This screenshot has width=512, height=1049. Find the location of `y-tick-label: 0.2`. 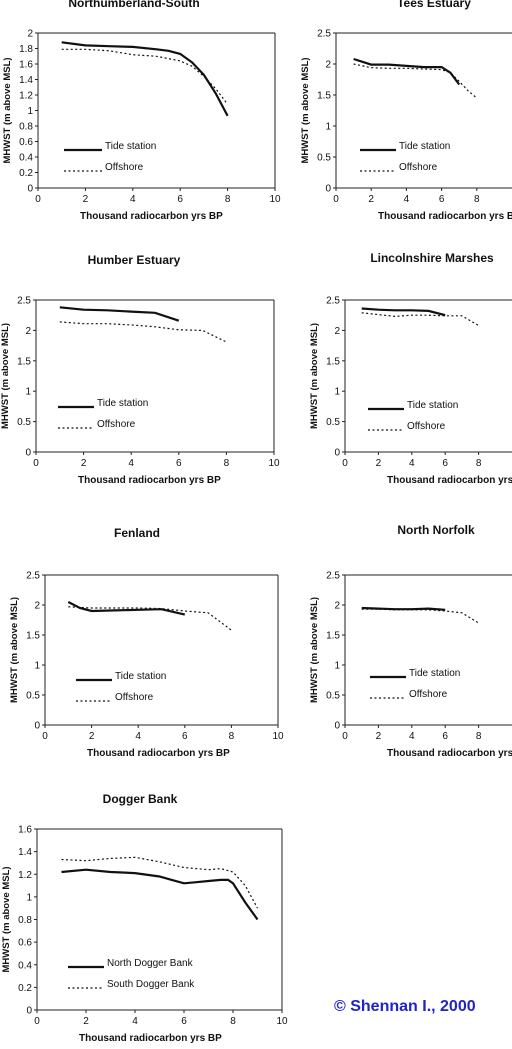

y-tick-label: 0.2 is located at coordinates (26, 173).